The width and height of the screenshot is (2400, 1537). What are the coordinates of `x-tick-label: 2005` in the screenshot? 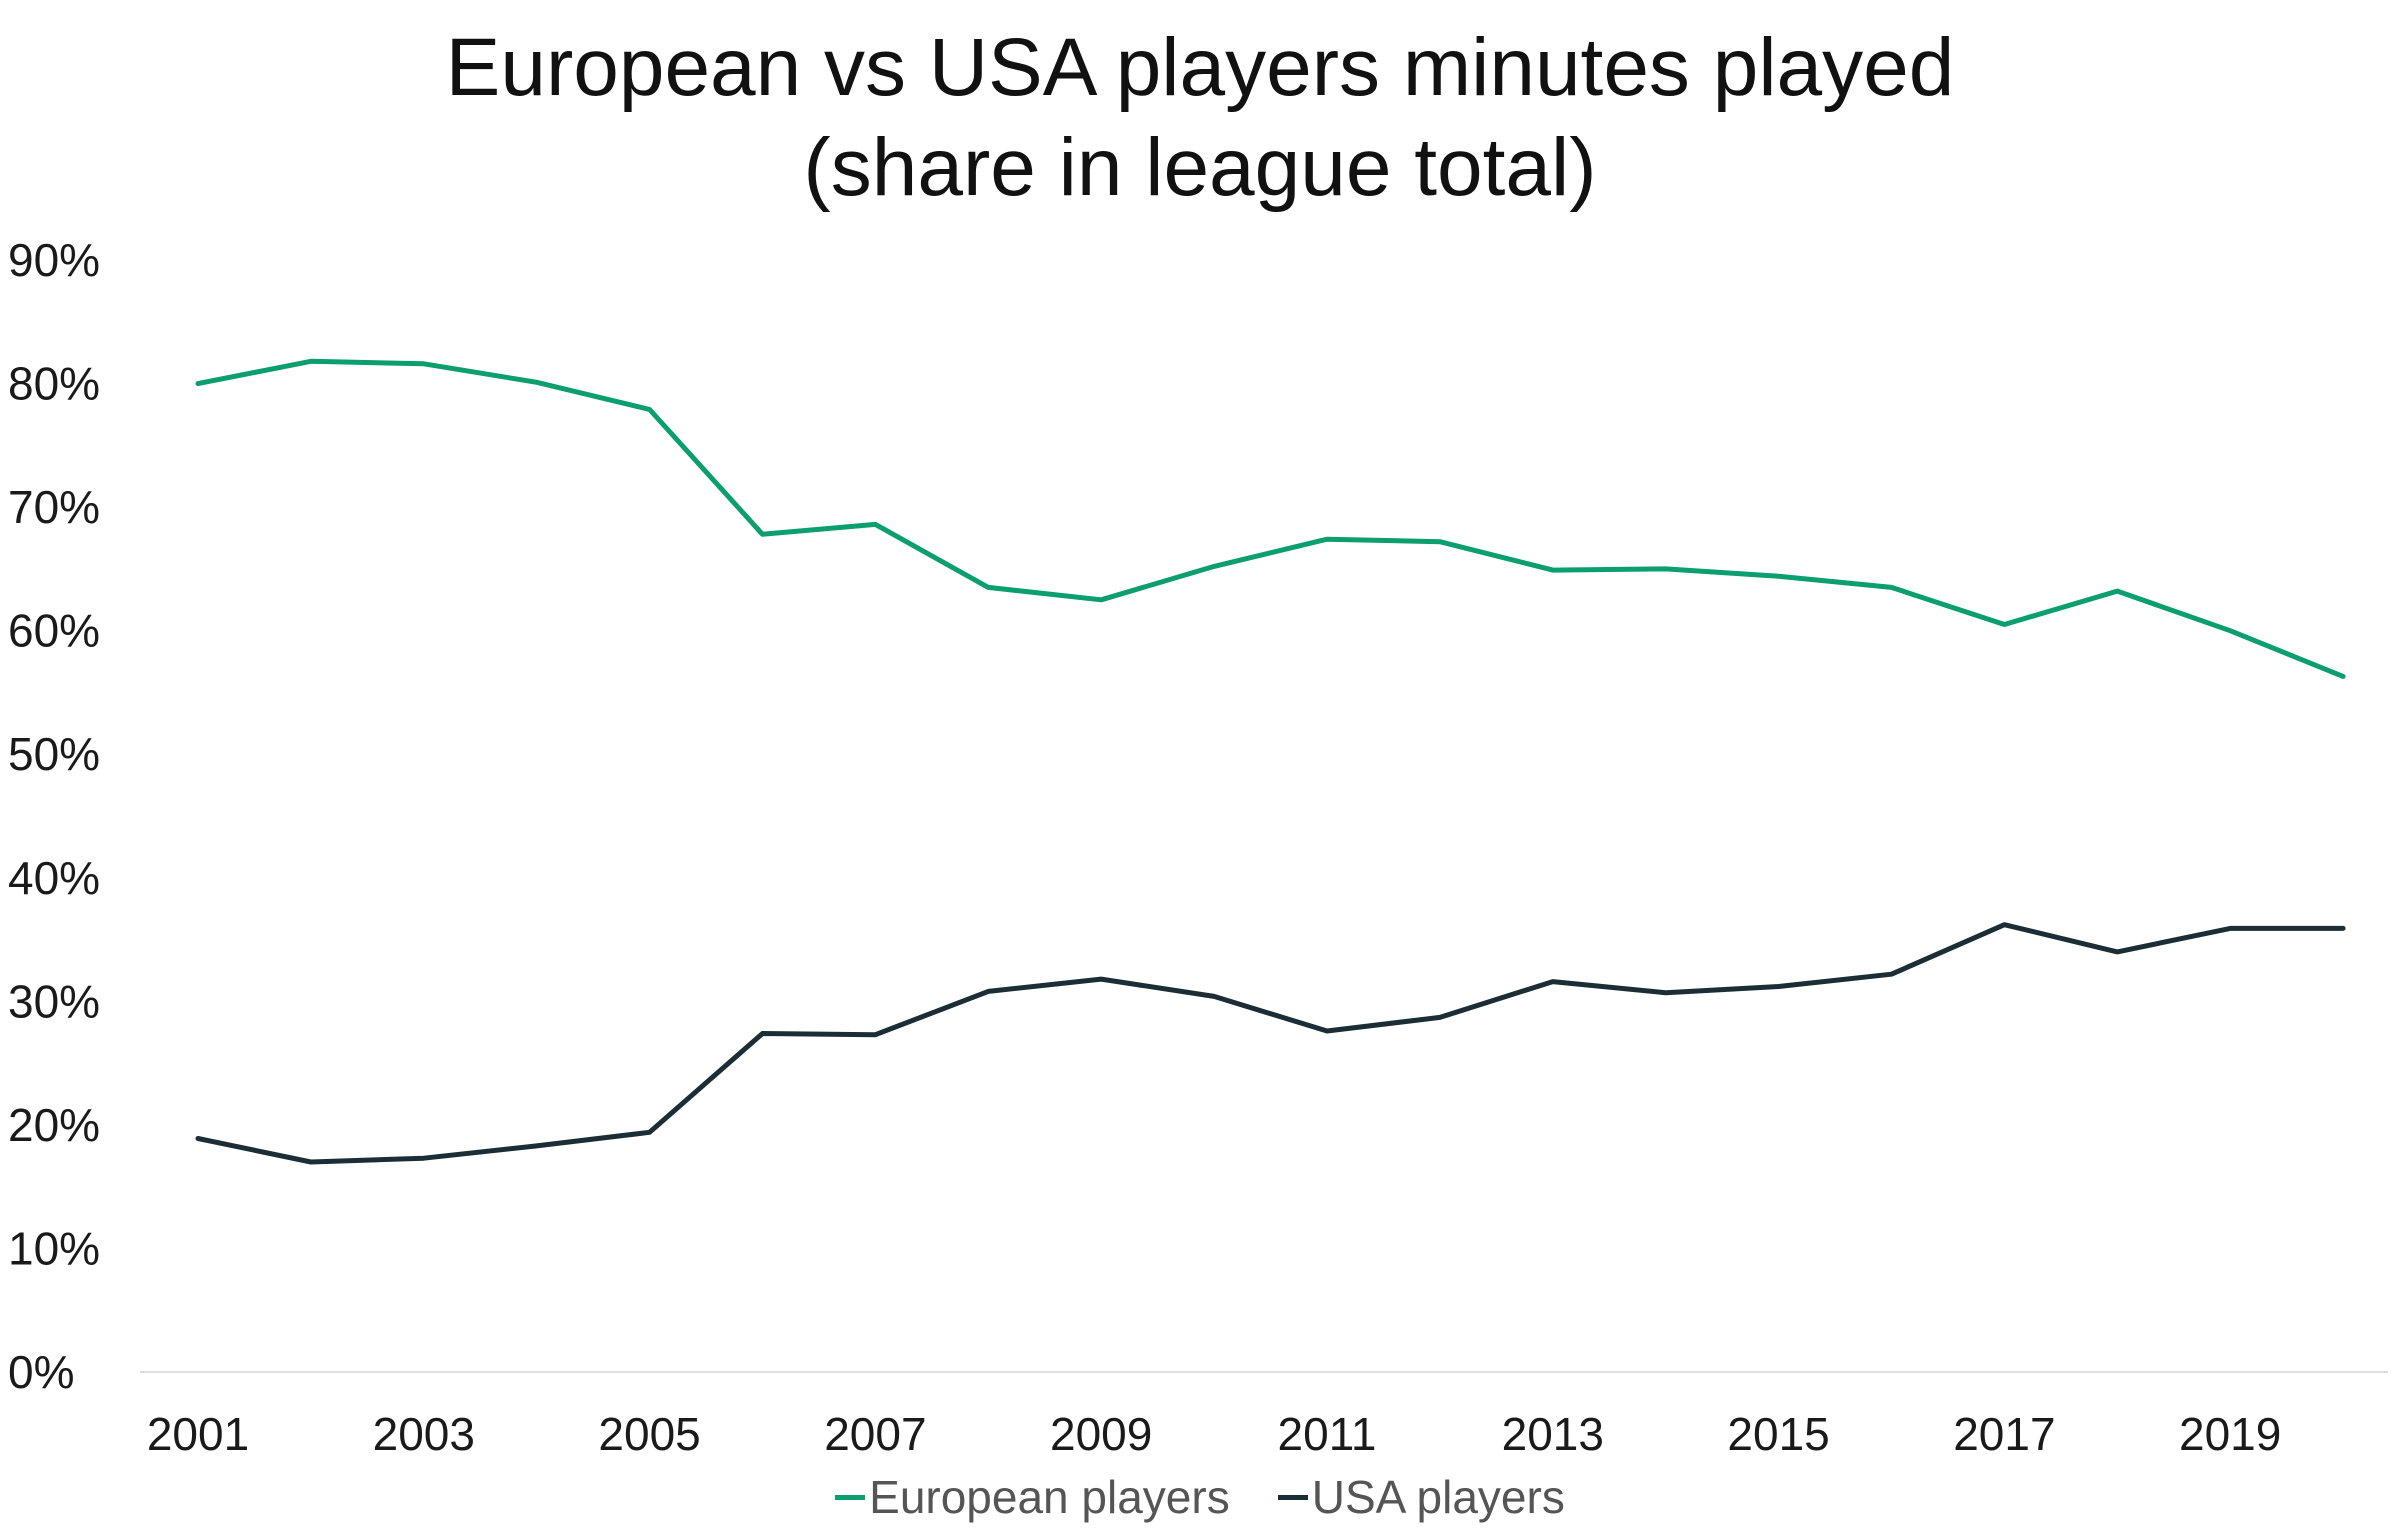 It's located at (649, 1434).